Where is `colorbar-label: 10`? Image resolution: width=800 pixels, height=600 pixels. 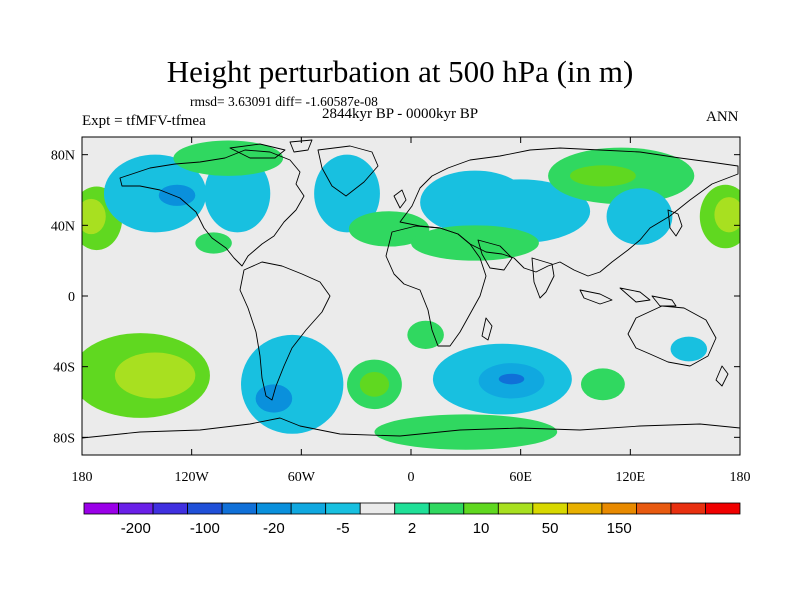 colorbar-label: 10 is located at coordinates (481, 528).